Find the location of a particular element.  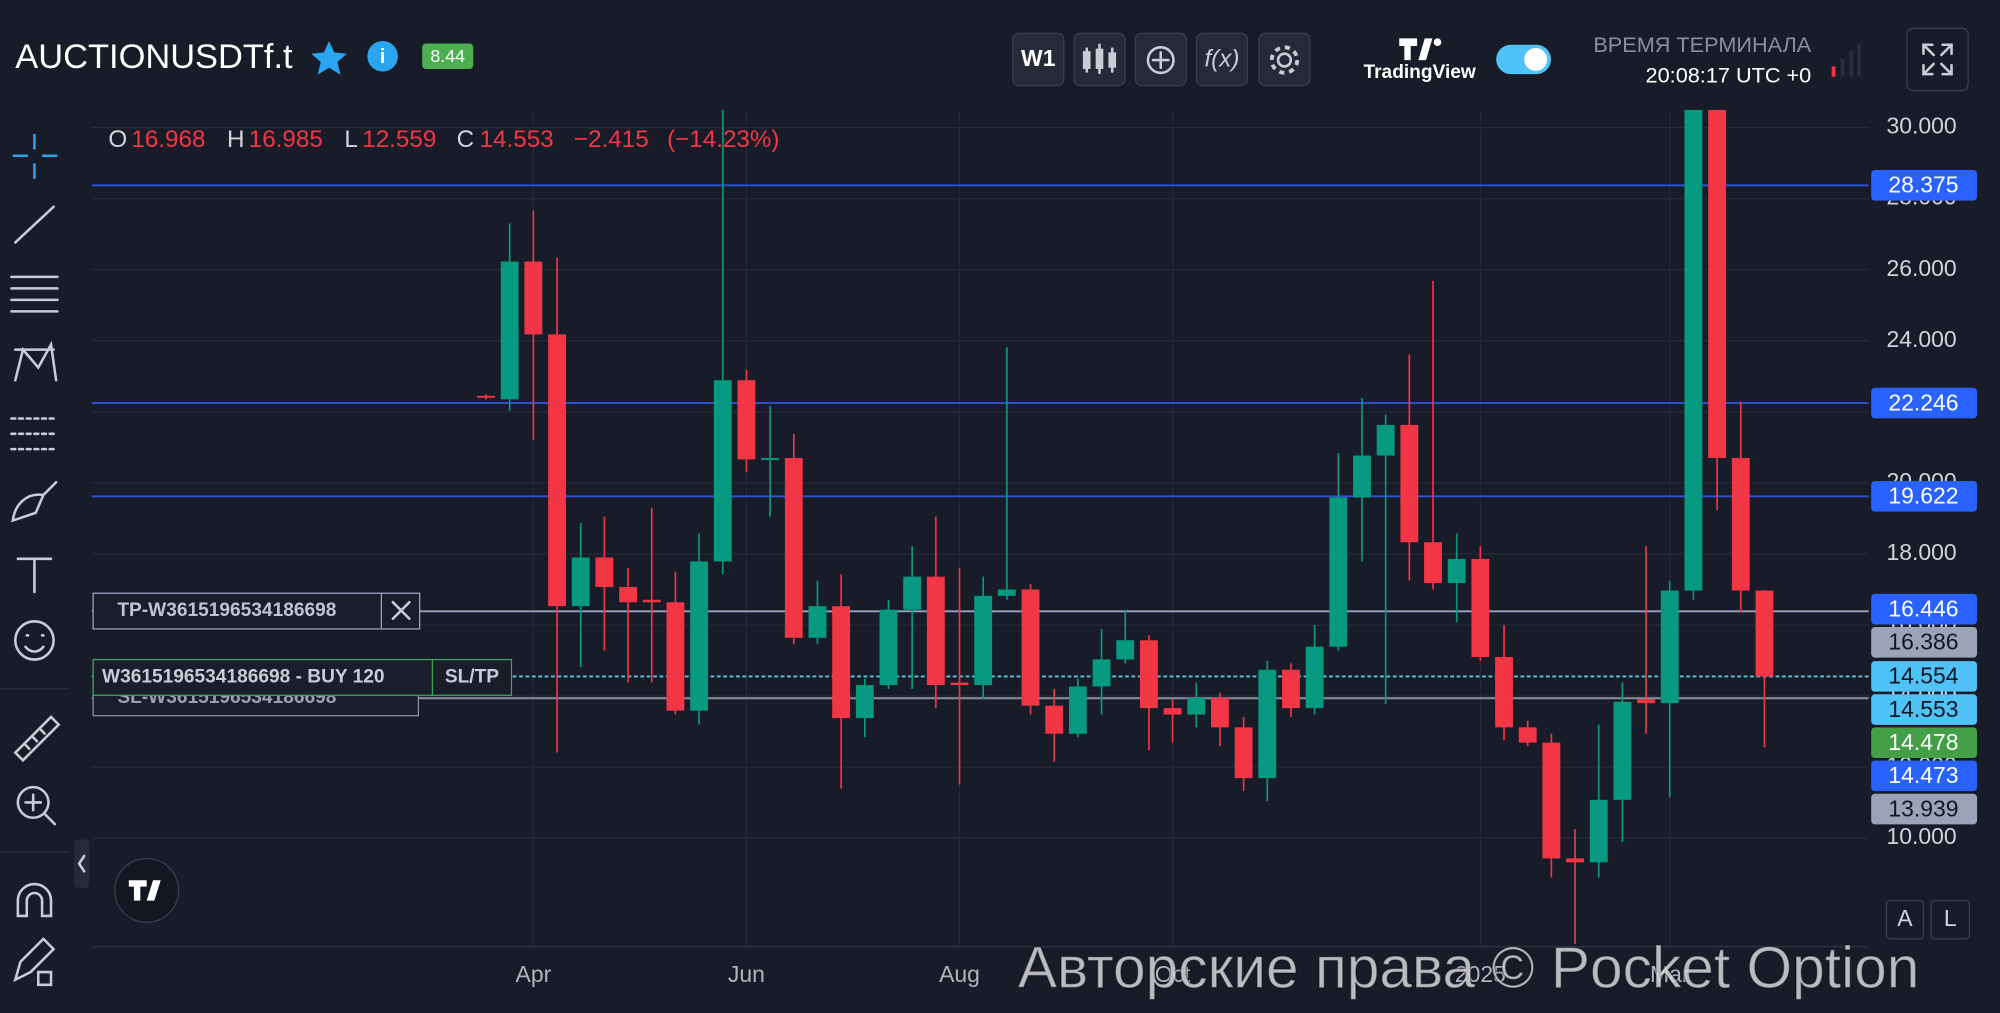

indicators-icon: f(x) is located at coordinates (1221, 58).